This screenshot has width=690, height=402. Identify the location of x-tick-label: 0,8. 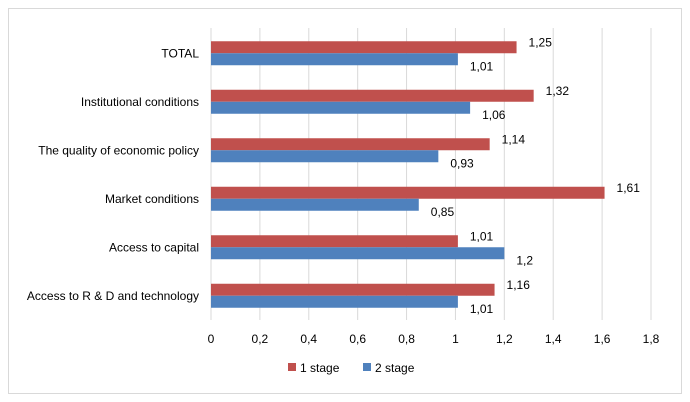
(406, 339).